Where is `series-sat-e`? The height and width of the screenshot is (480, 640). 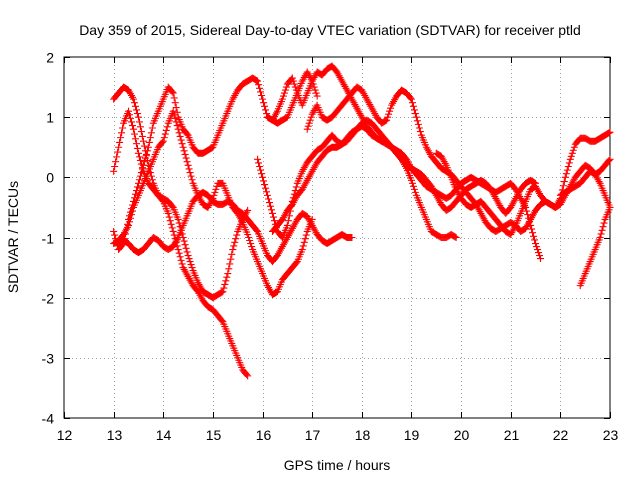 series-sat-e is located at coordinates (235, 227).